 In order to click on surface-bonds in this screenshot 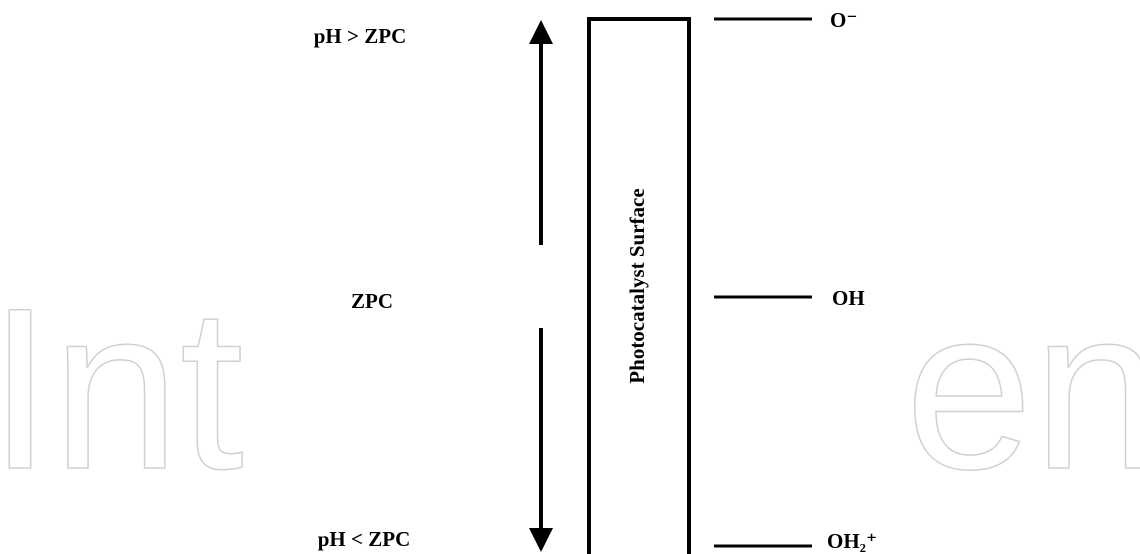, I will do `click(763, 282)`.